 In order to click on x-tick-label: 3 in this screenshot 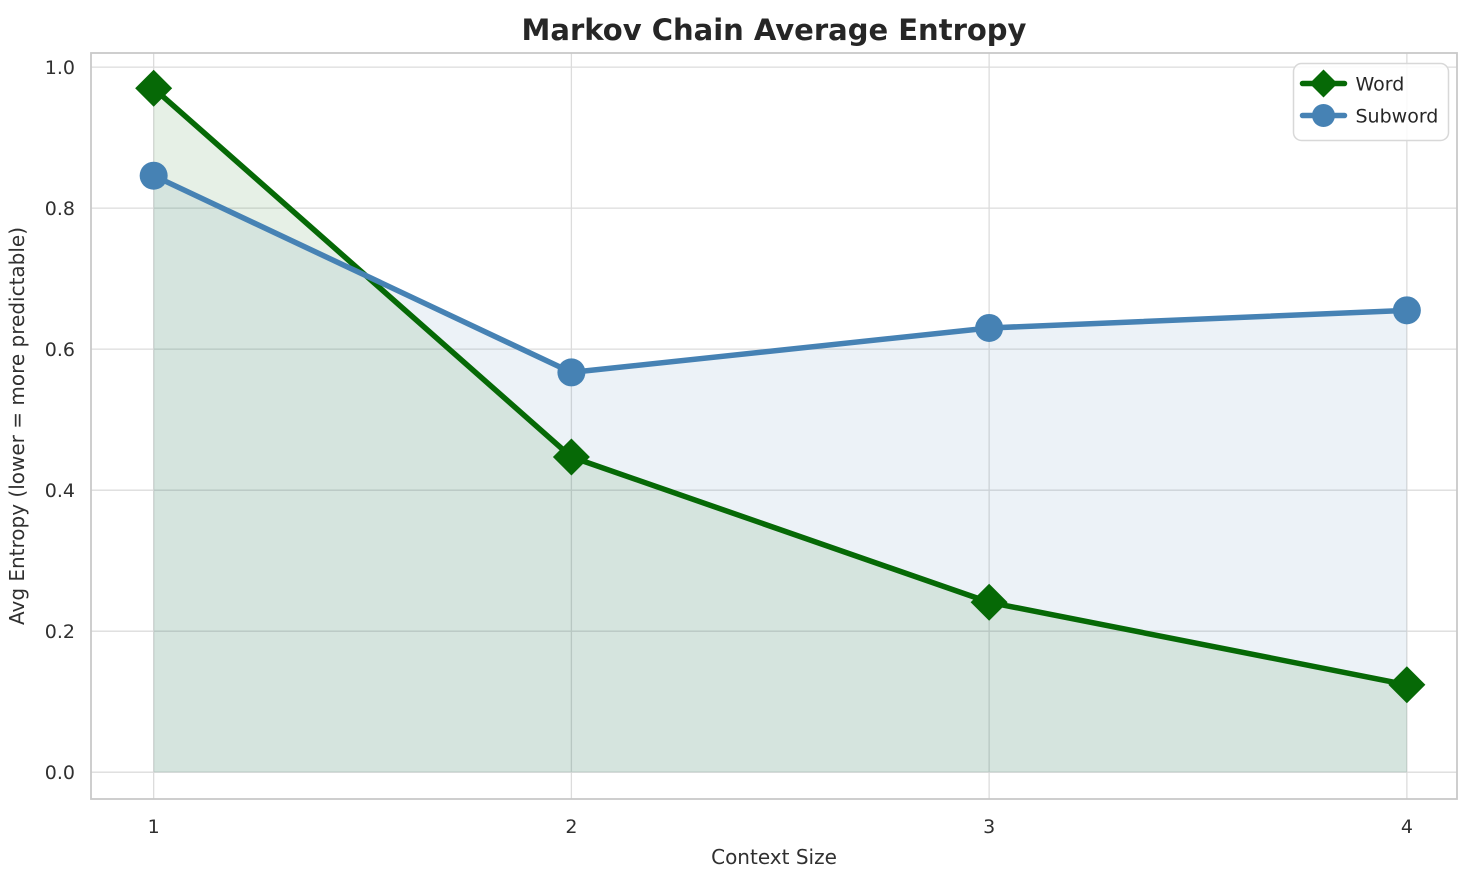, I will do `click(989, 827)`.